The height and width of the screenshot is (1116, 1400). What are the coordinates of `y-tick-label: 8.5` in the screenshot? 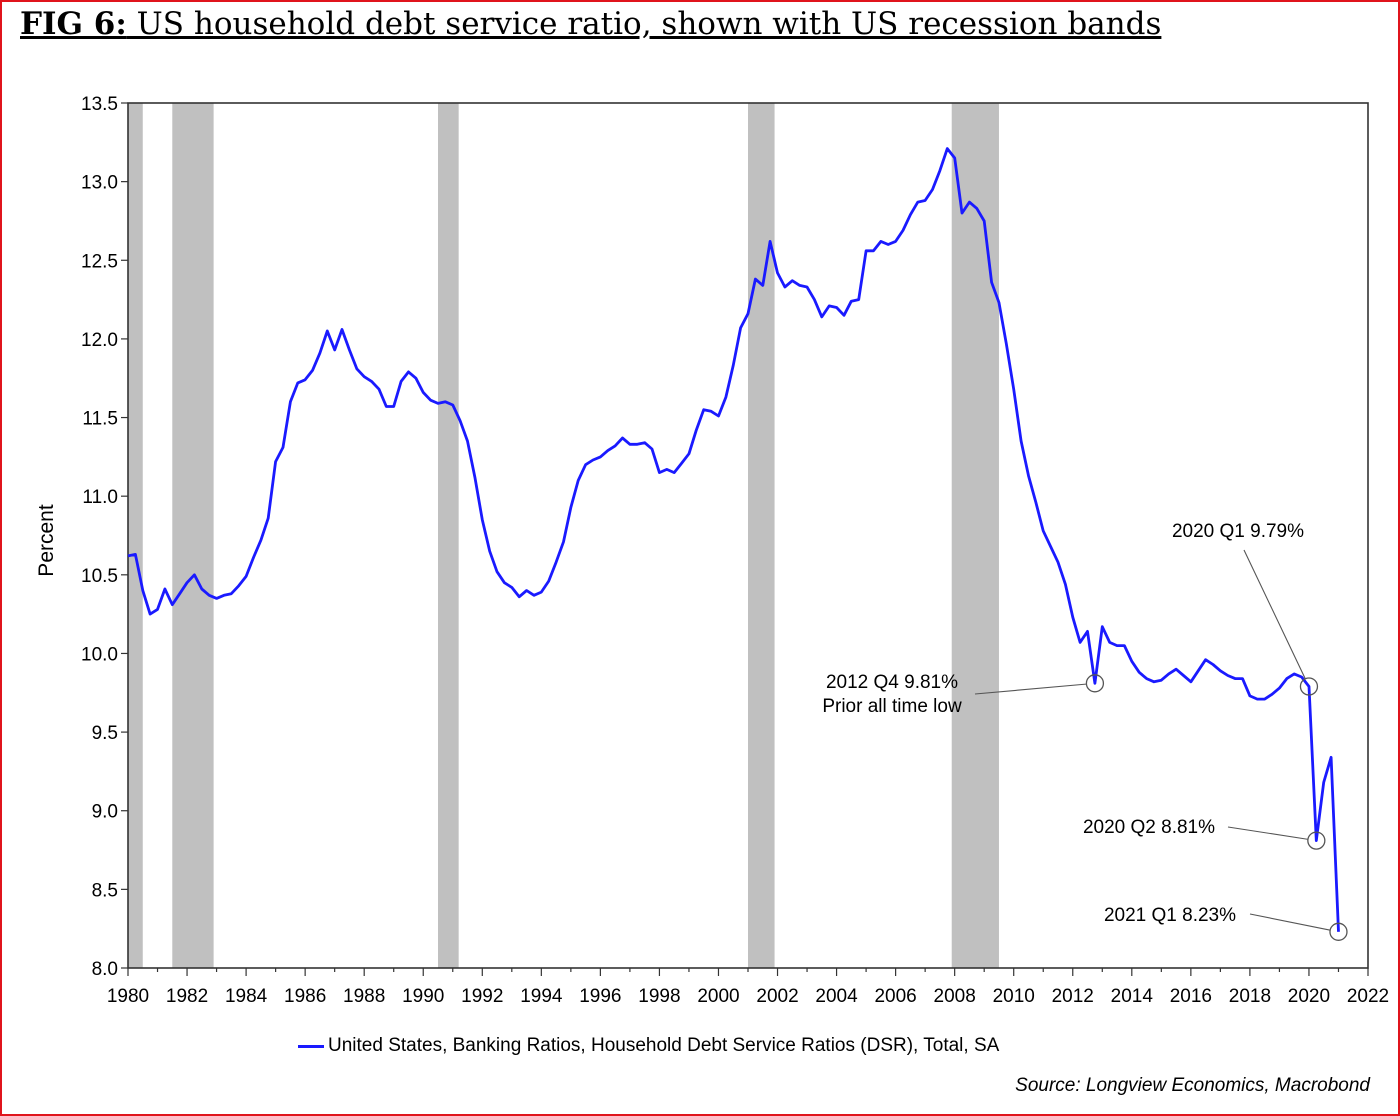 It's located at (105, 890).